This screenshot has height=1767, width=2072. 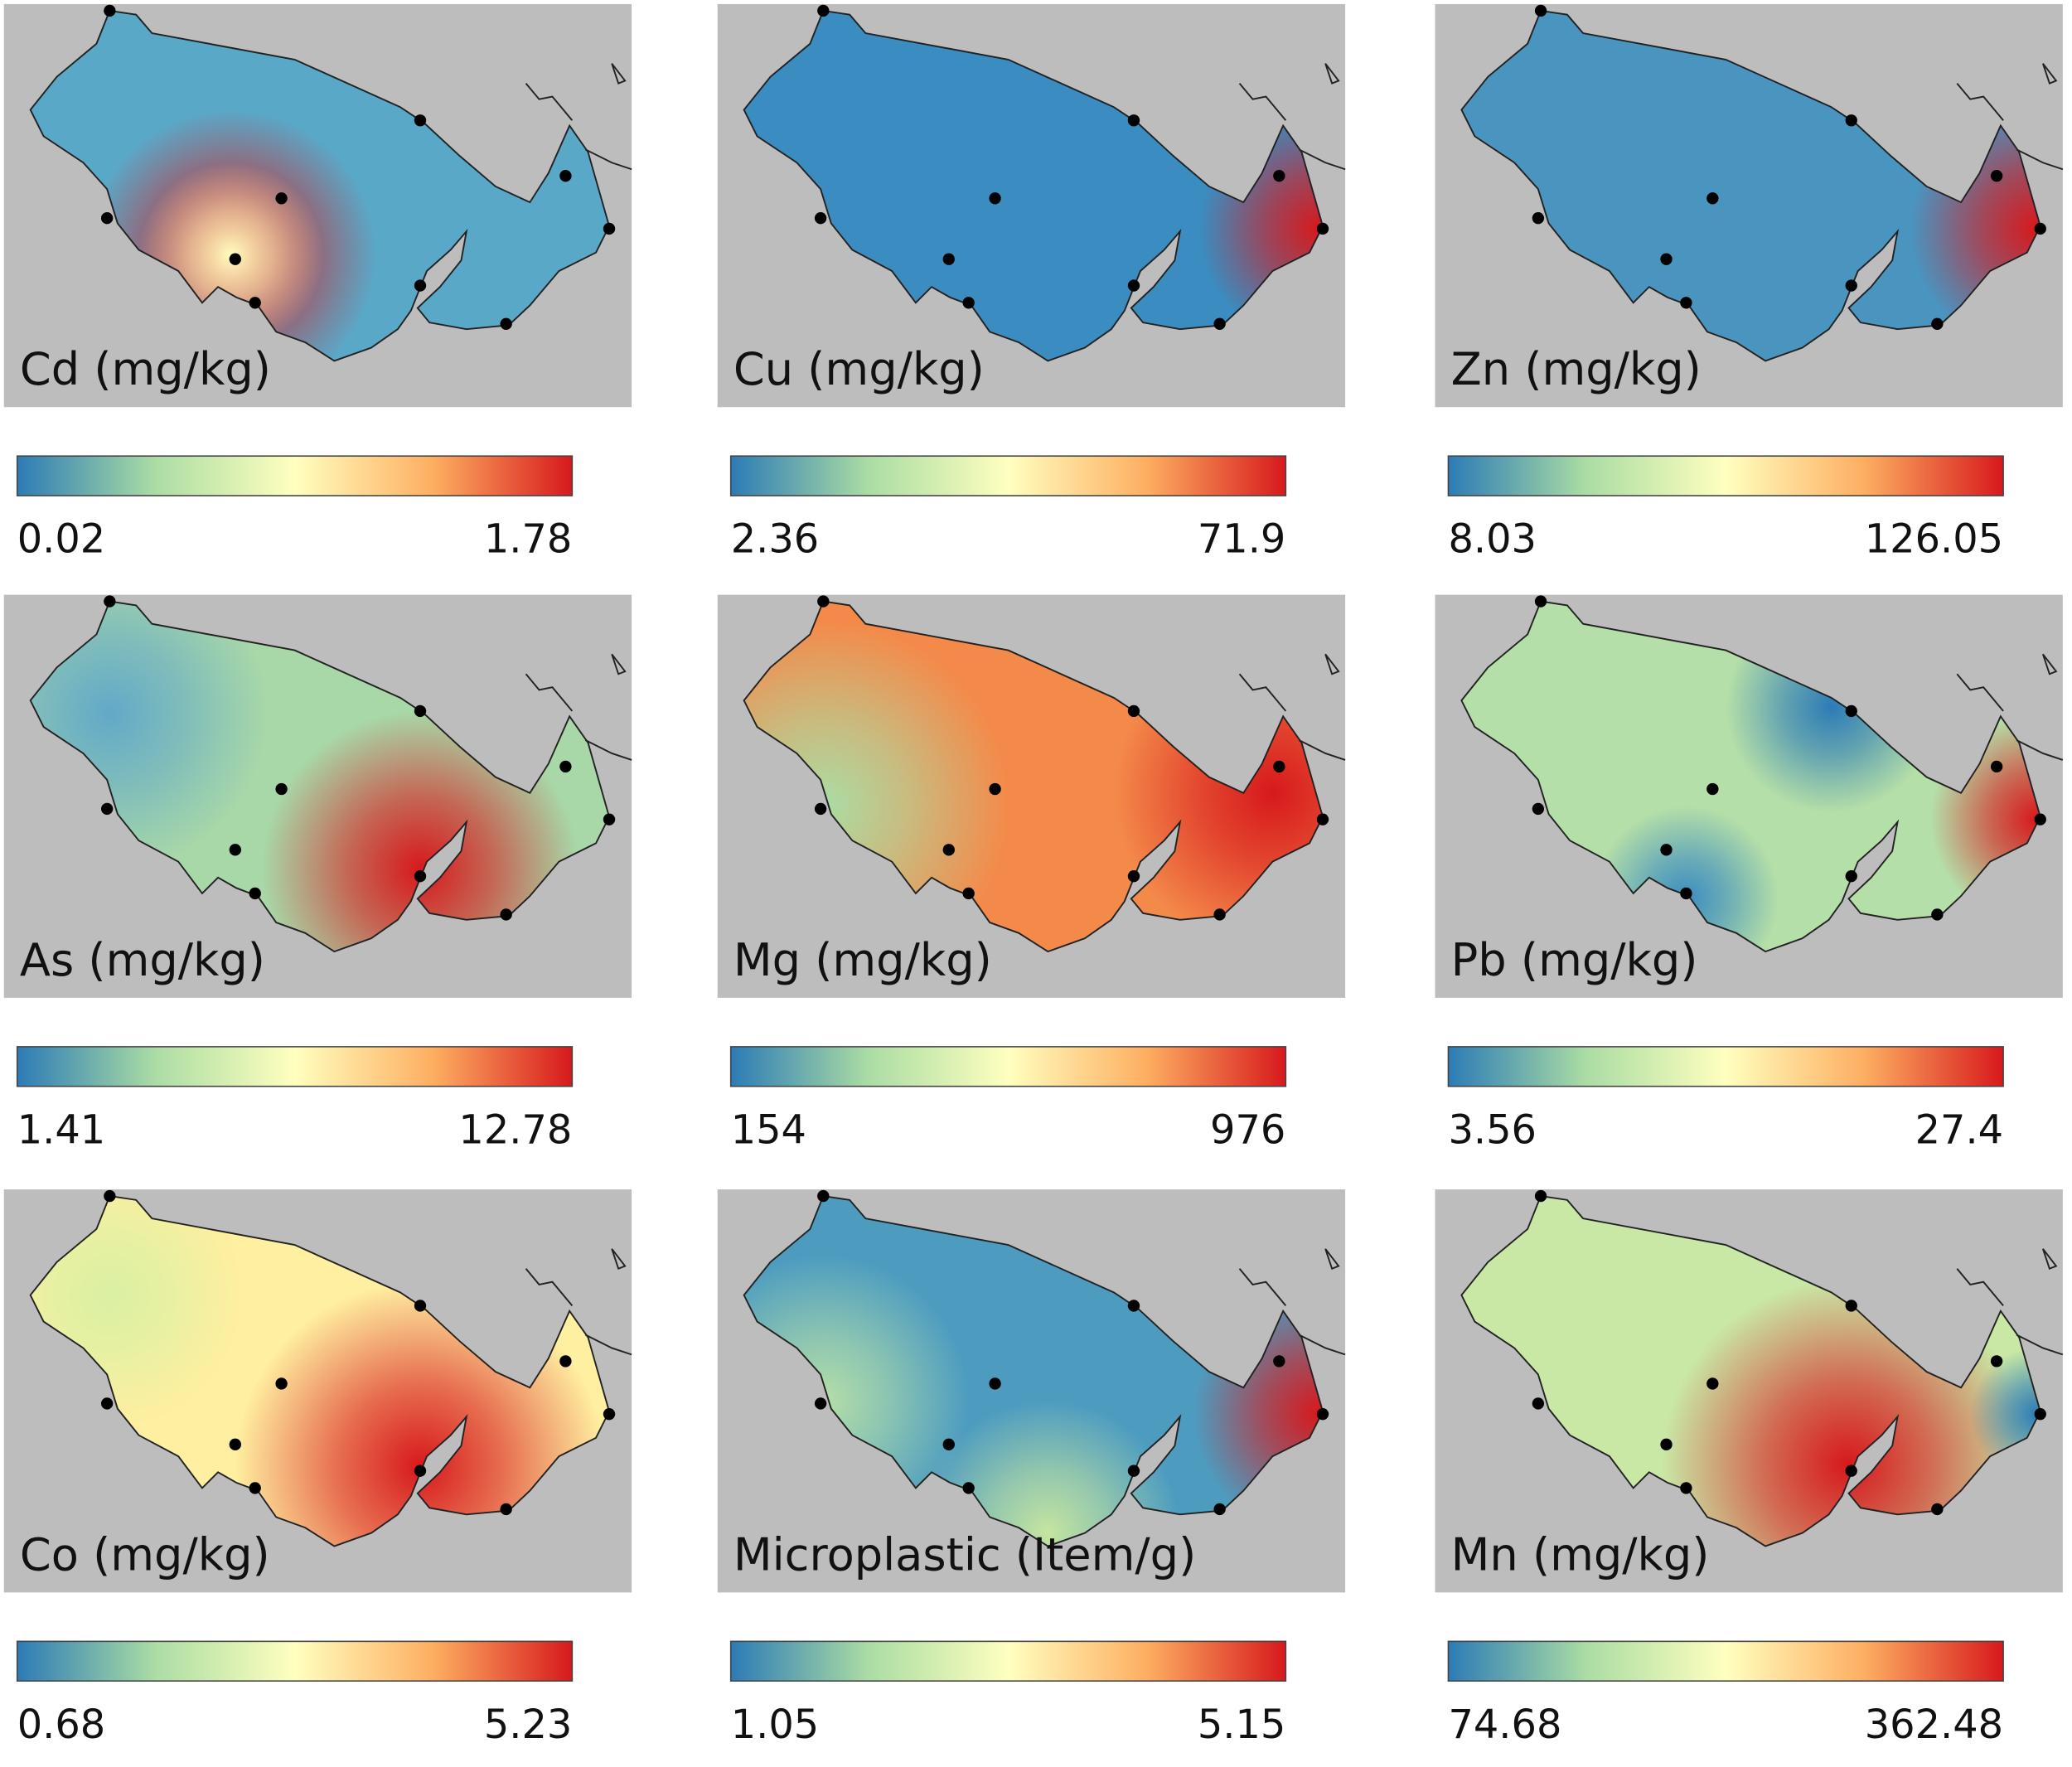 I want to click on colorbar-max: 5.23, so click(x=528, y=1725).